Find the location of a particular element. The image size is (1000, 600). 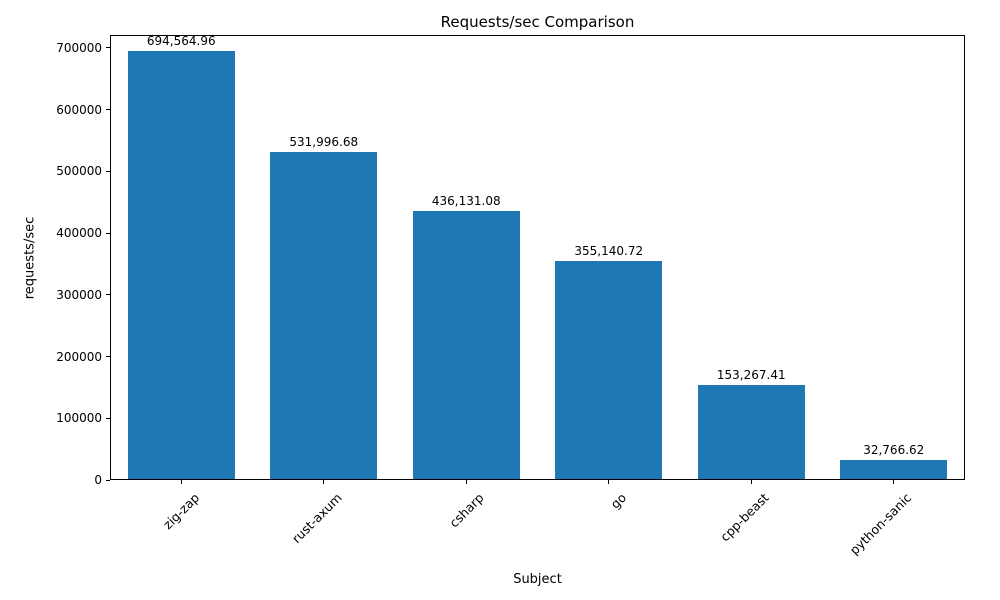

x-tick-label: zig-zap is located at coordinates (180, 511).